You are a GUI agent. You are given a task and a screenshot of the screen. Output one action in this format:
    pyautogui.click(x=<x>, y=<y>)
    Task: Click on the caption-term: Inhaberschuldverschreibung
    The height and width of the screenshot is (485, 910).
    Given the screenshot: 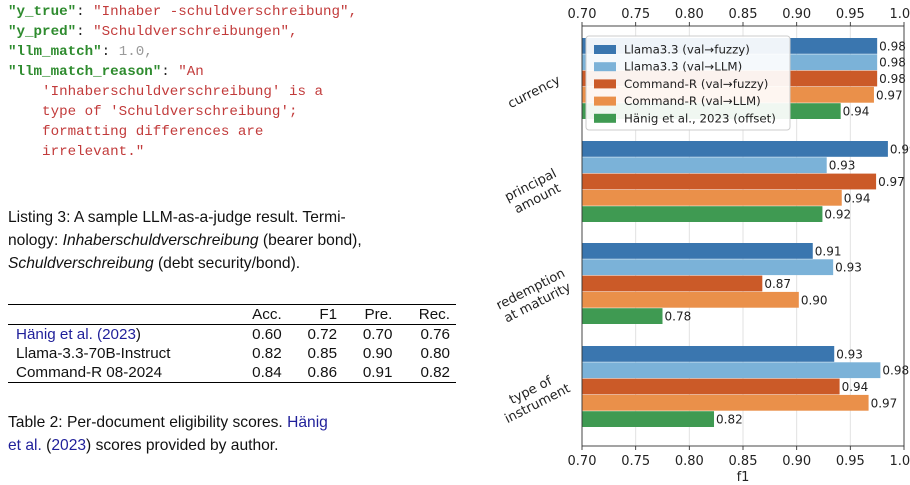 What is the action you would take?
    pyautogui.click(x=160, y=240)
    